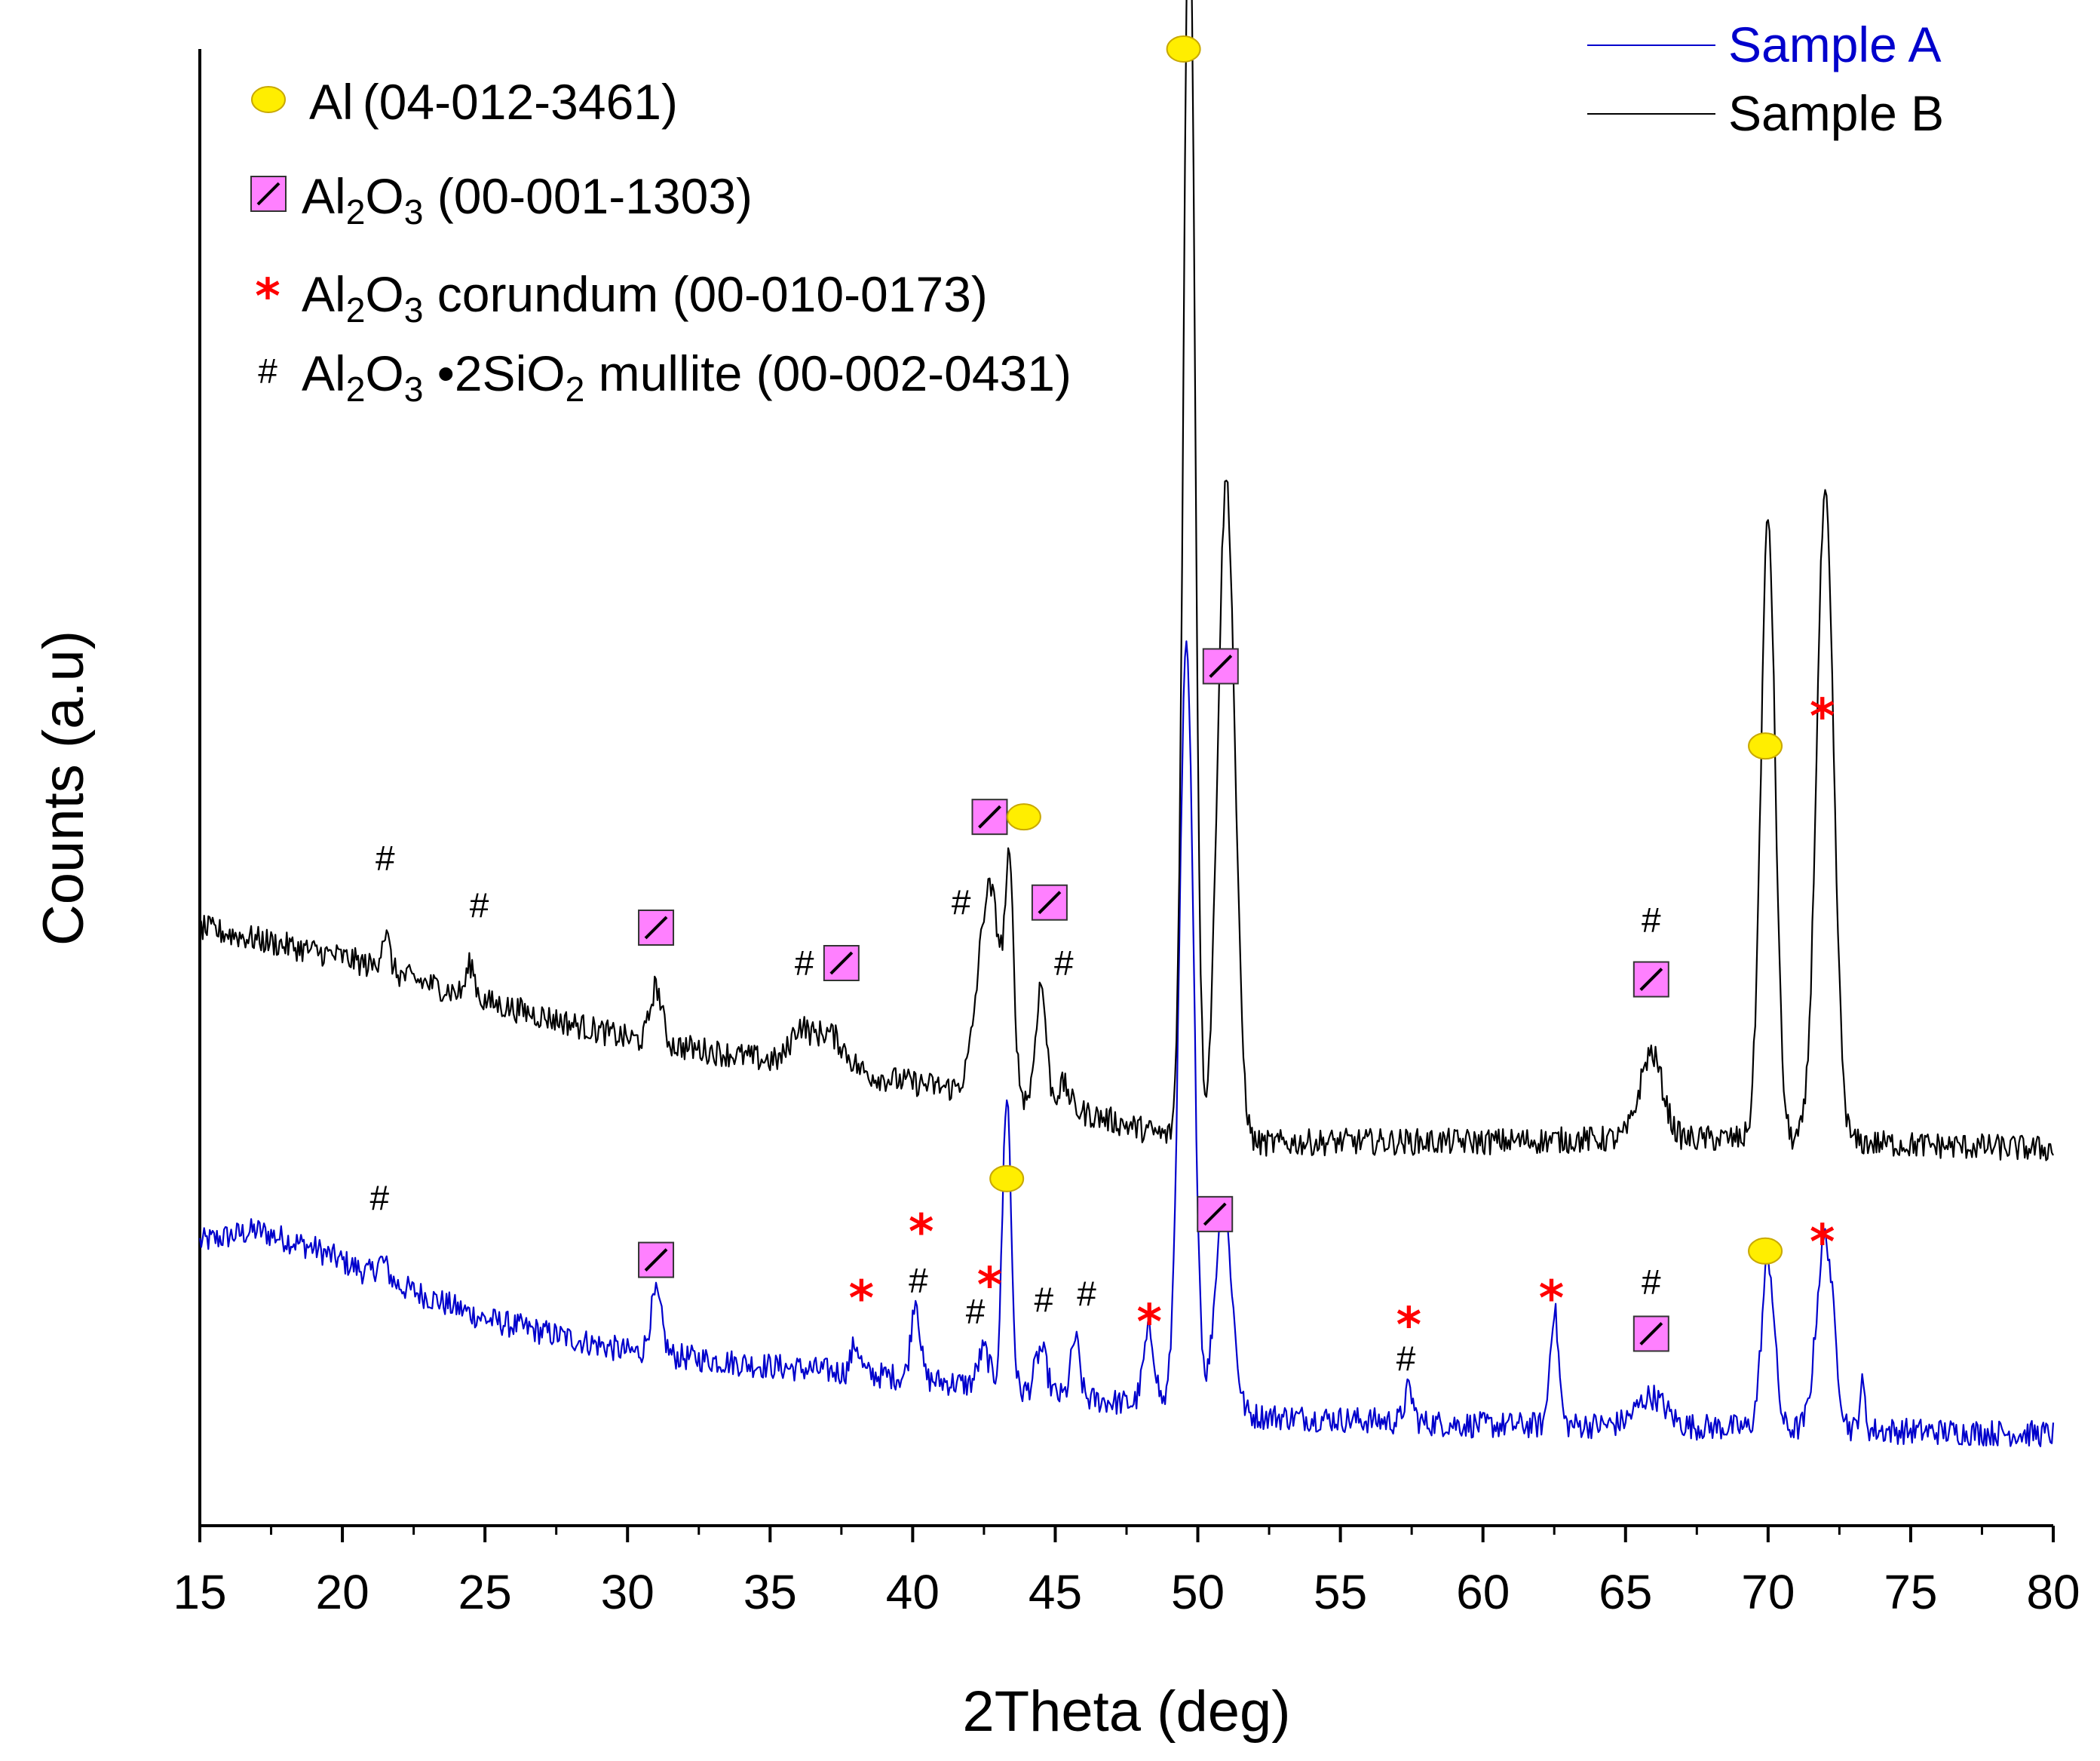  What do you see at coordinates (1055, 1592) in the screenshot?
I see `x-tick-label: 45` at bounding box center [1055, 1592].